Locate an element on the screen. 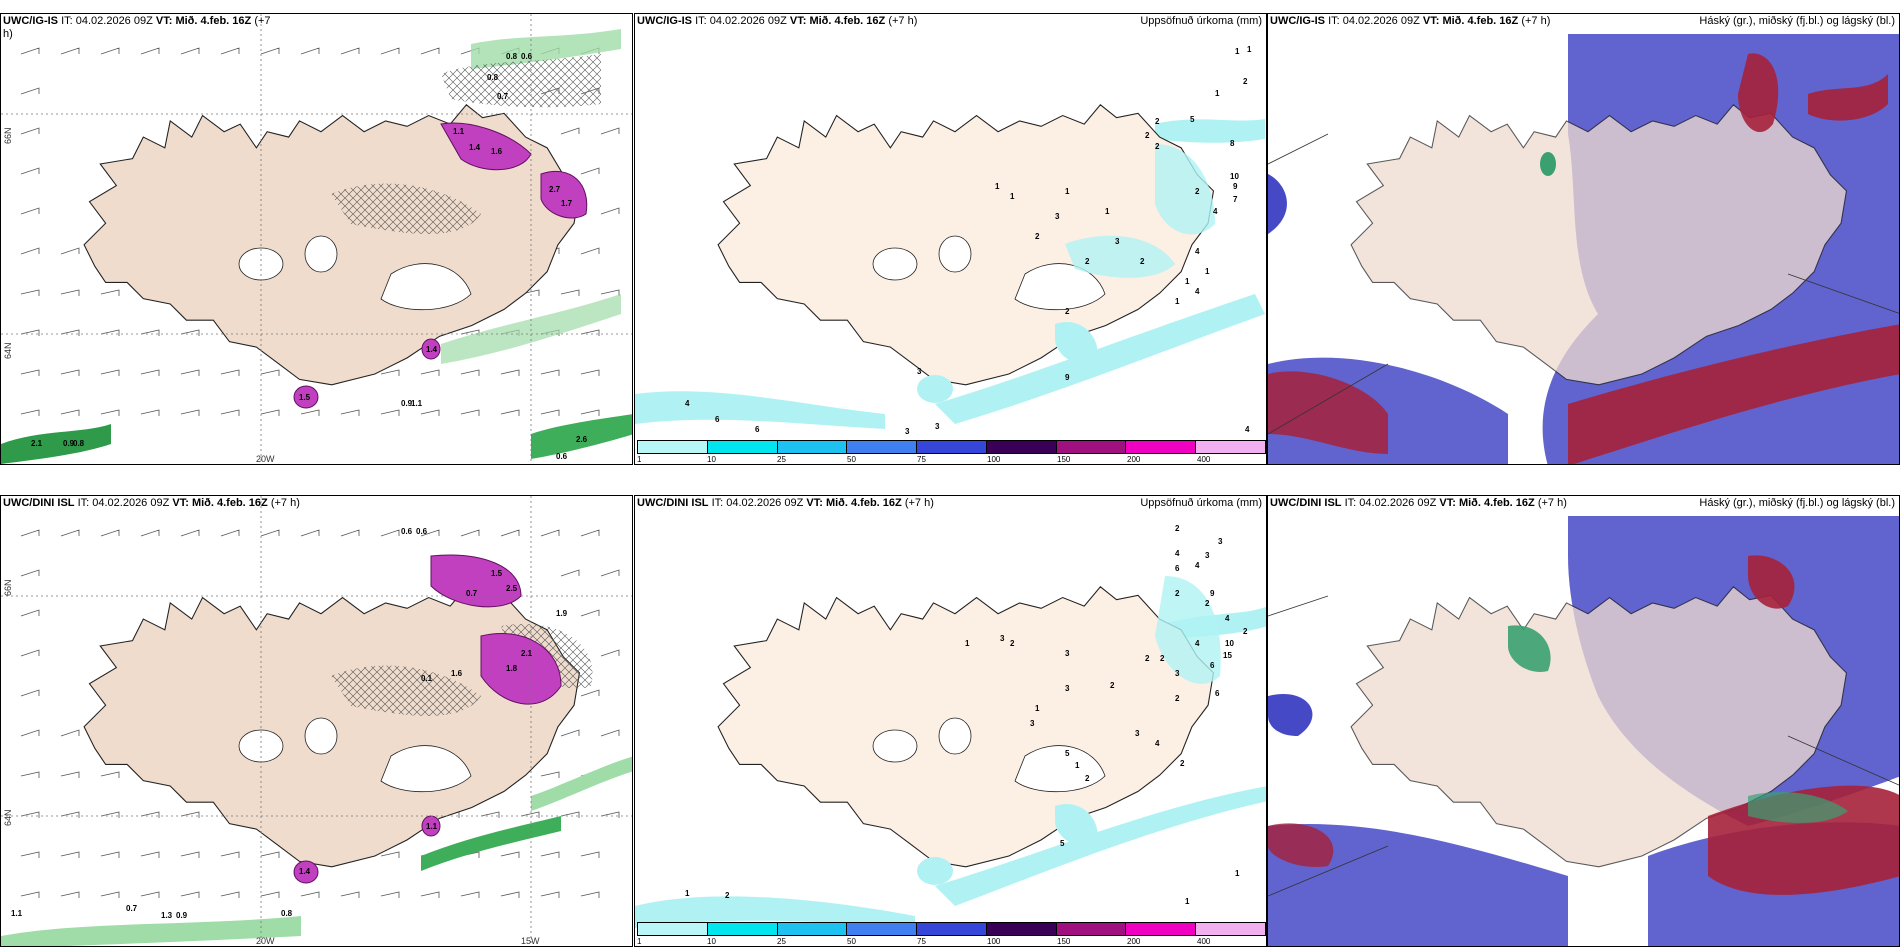 The image size is (1900, 950). lat-label: 64N is located at coordinates (8, 350).